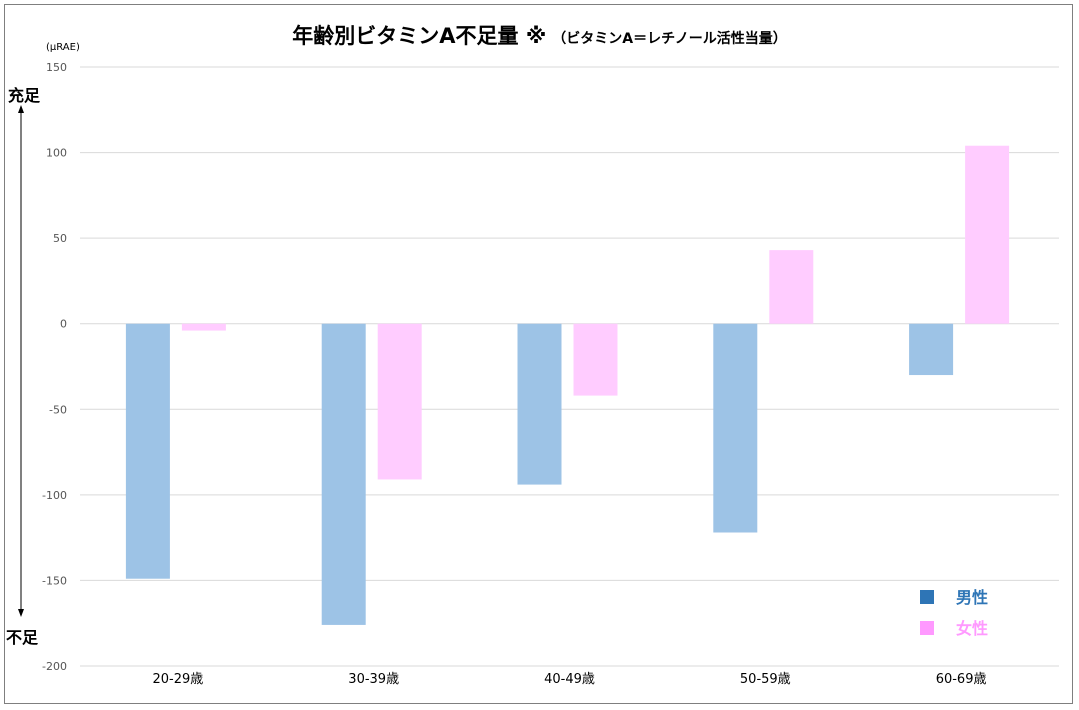 This screenshot has width=1079, height=710. Describe the element at coordinates (56, 67) in the screenshot. I see `y-tick-label: 150` at that location.